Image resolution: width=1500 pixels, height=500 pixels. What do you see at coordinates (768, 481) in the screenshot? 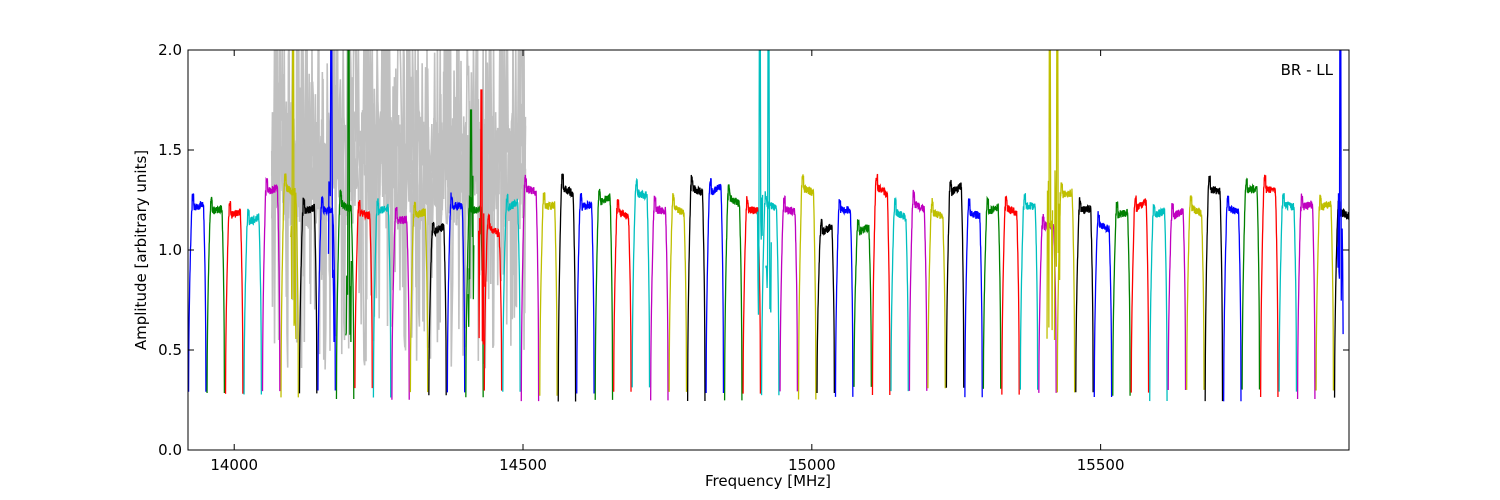
I see `x-axis-label: Frequency [MHz]` at bounding box center [768, 481].